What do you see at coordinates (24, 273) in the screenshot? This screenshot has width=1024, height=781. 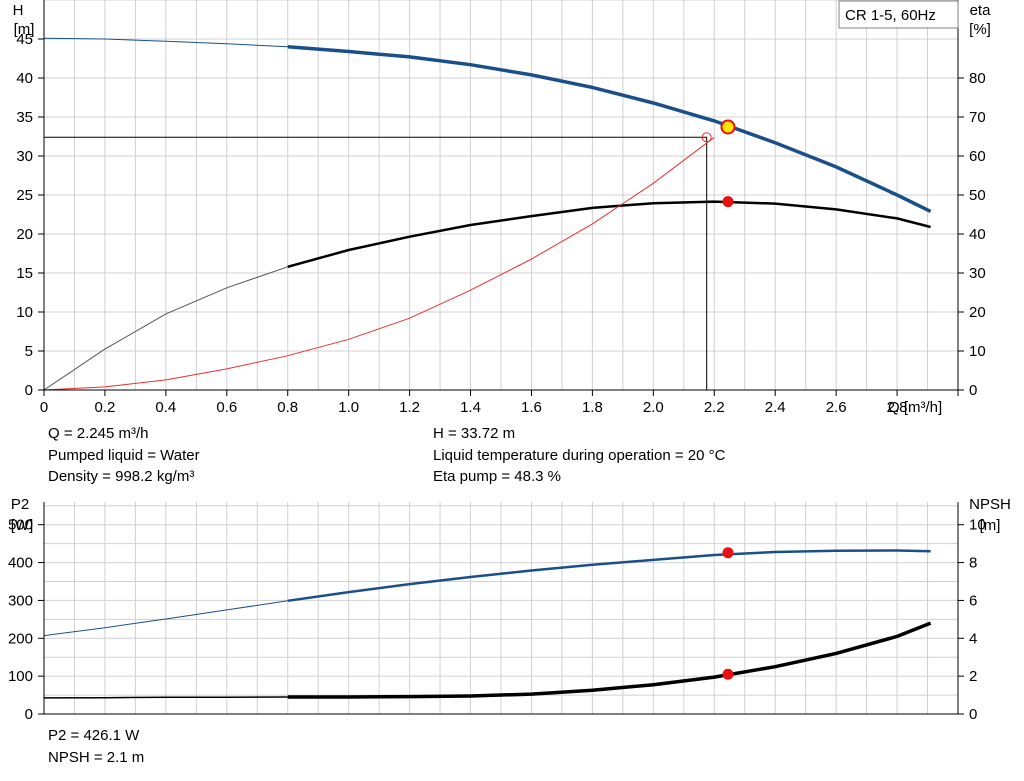 I see `head-tick-label: 15` at bounding box center [24, 273].